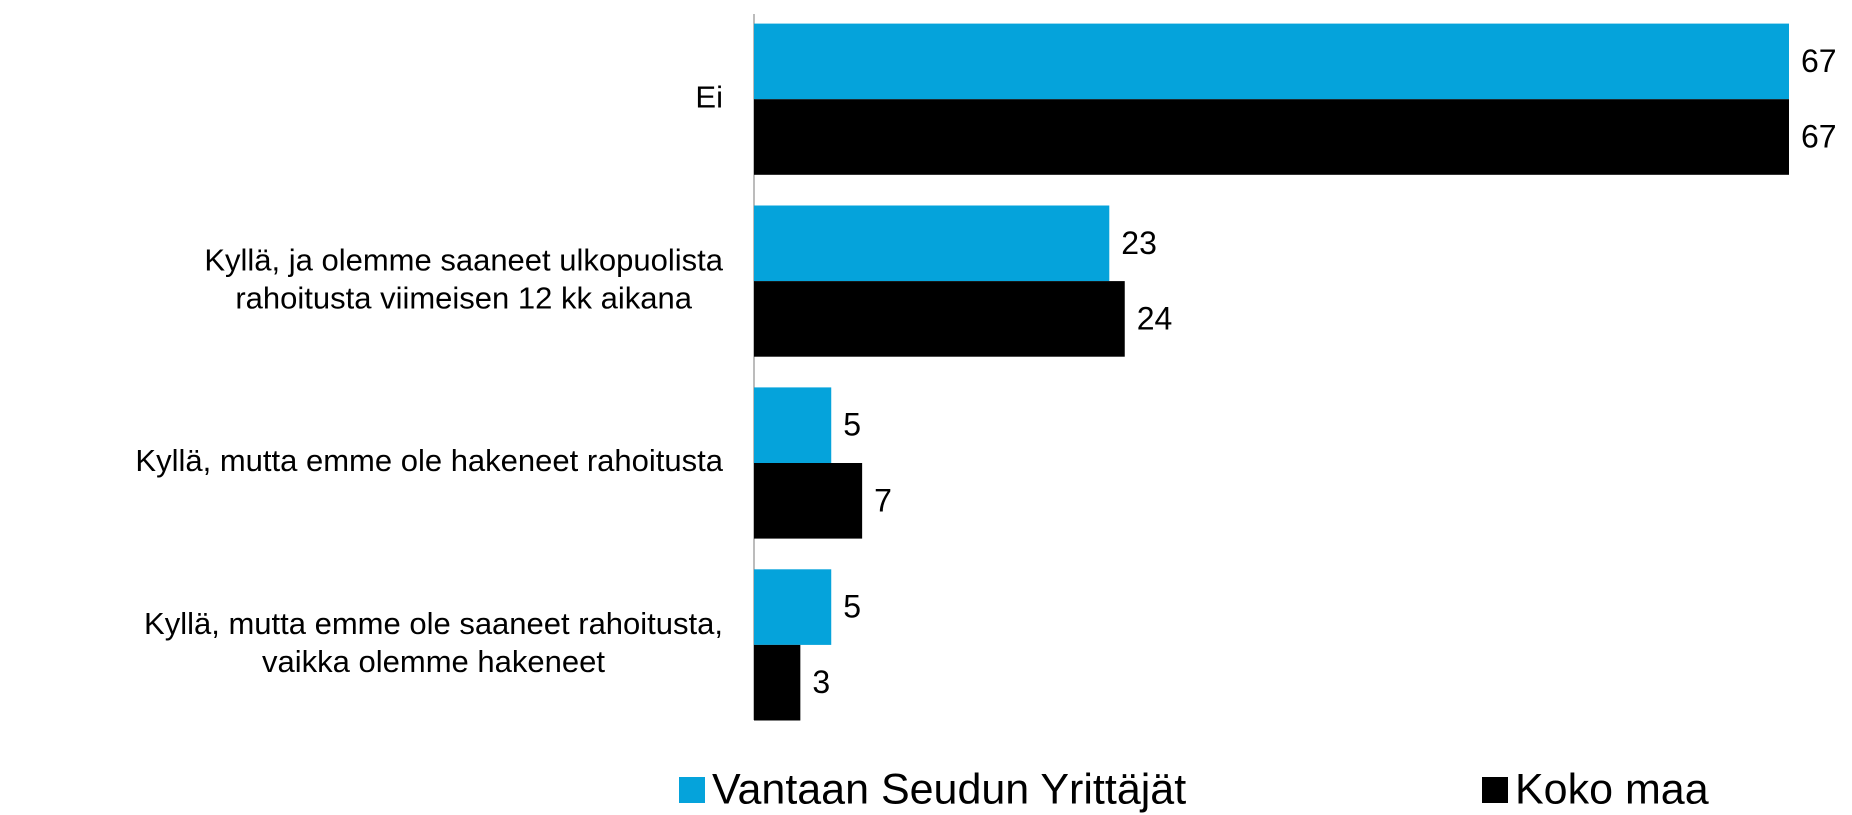  What do you see at coordinates (883, 500) in the screenshot?
I see `value-label: 7` at bounding box center [883, 500].